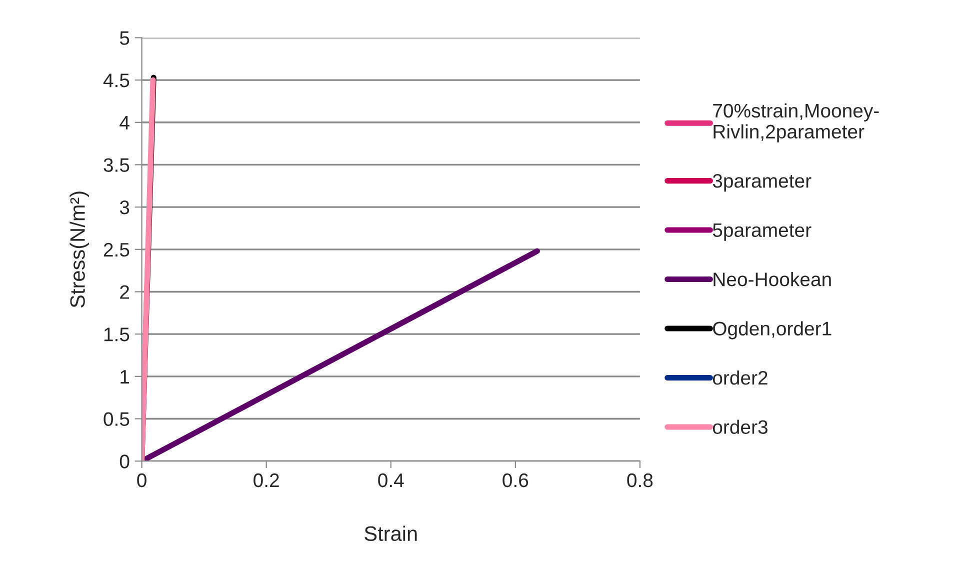 The width and height of the screenshot is (958, 580). What do you see at coordinates (117, 249) in the screenshot?
I see `y-tick-label: 2.5` at bounding box center [117, 249].